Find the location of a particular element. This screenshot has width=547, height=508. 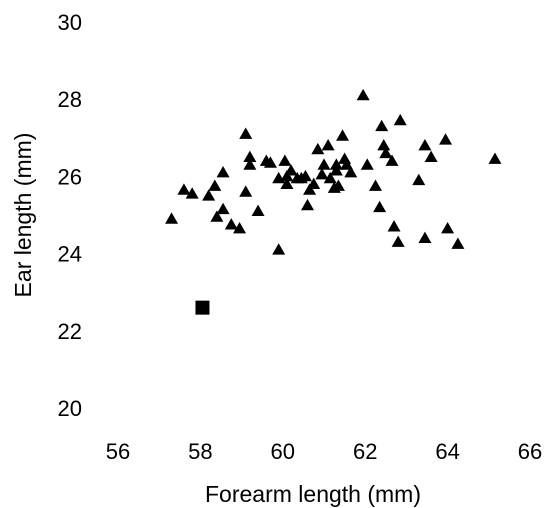

y-tick-labels: 20 22 24 26 28 30 is located at coordinates (70, 215).